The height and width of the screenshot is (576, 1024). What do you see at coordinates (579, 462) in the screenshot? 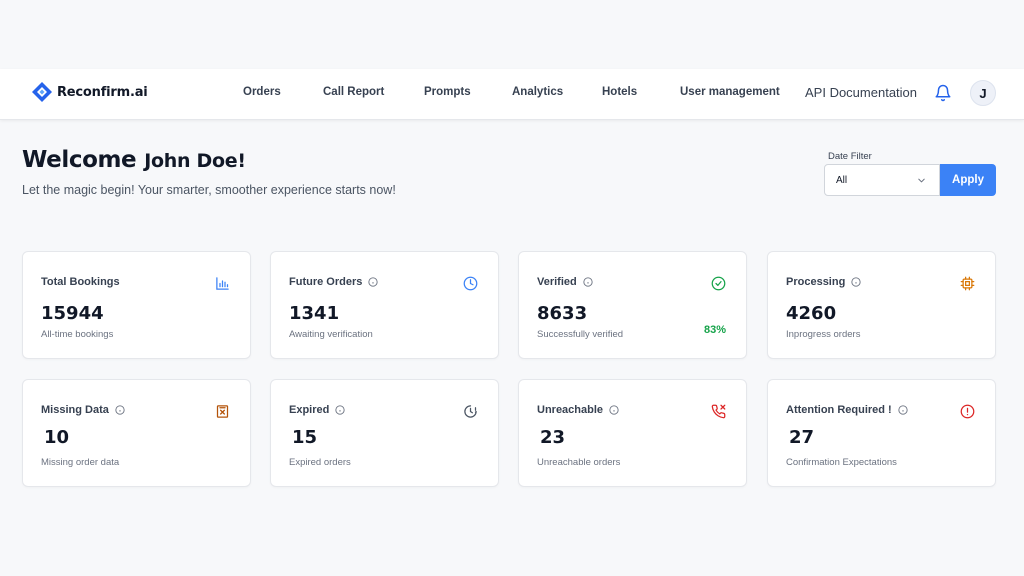
I see `card-description: Unreachable orders` at bounding box center [579, 462].